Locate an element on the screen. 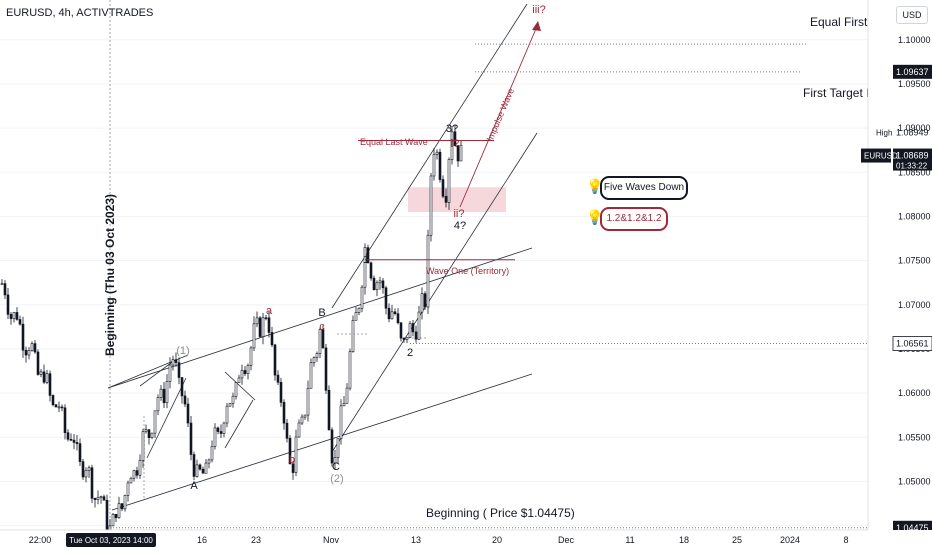 Image resolution: width=932 pixels, height=550 pixels. y-tick-label: 1.06000 is located at coordinates (914, 393).